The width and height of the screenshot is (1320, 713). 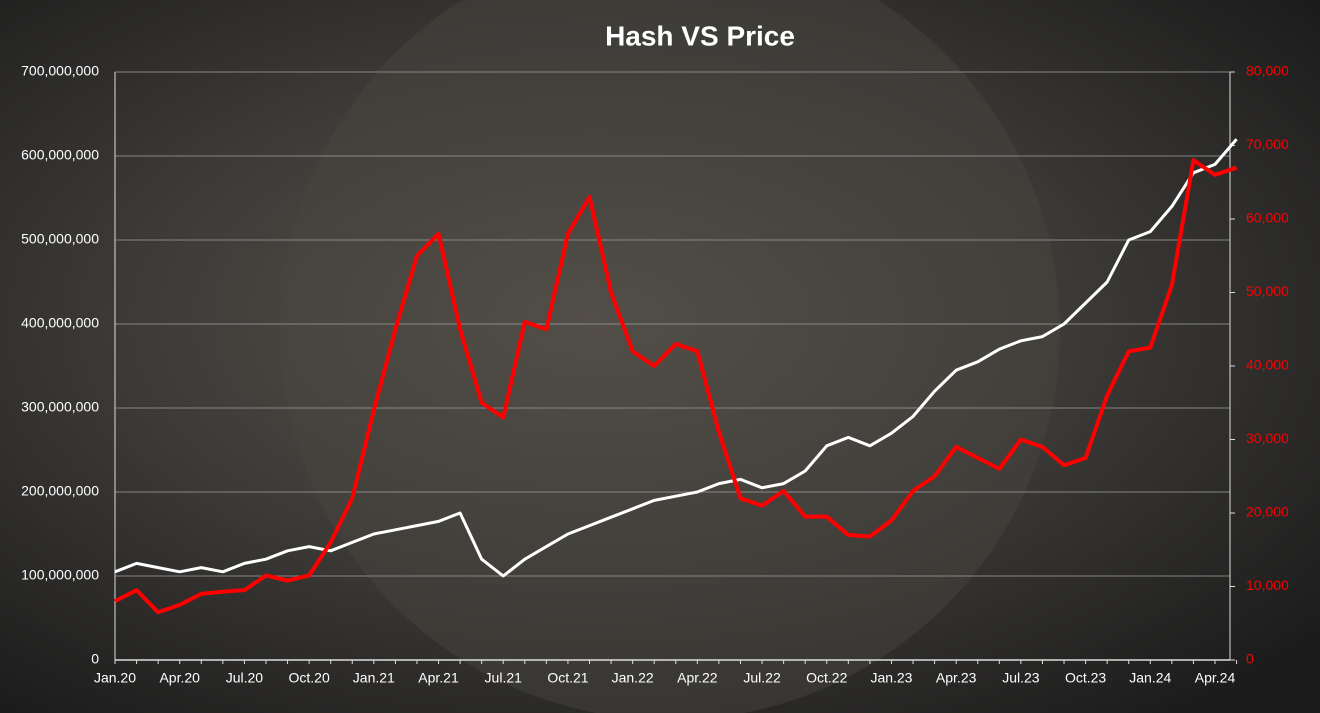 What do you see at coordinates (1267, 144) in the screenshot?
I see `y2-tick-label: 70,000` at bounding box center [1267, 144].